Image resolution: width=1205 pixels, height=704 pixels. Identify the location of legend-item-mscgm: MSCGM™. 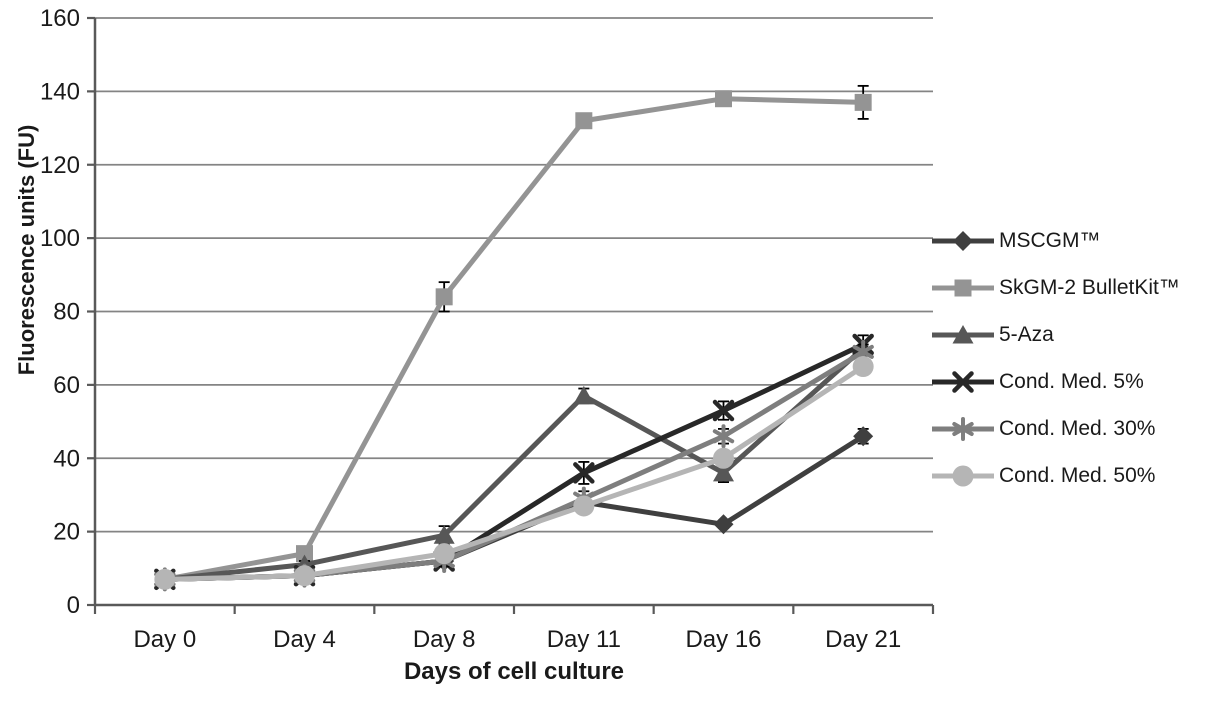
(1055, 240).